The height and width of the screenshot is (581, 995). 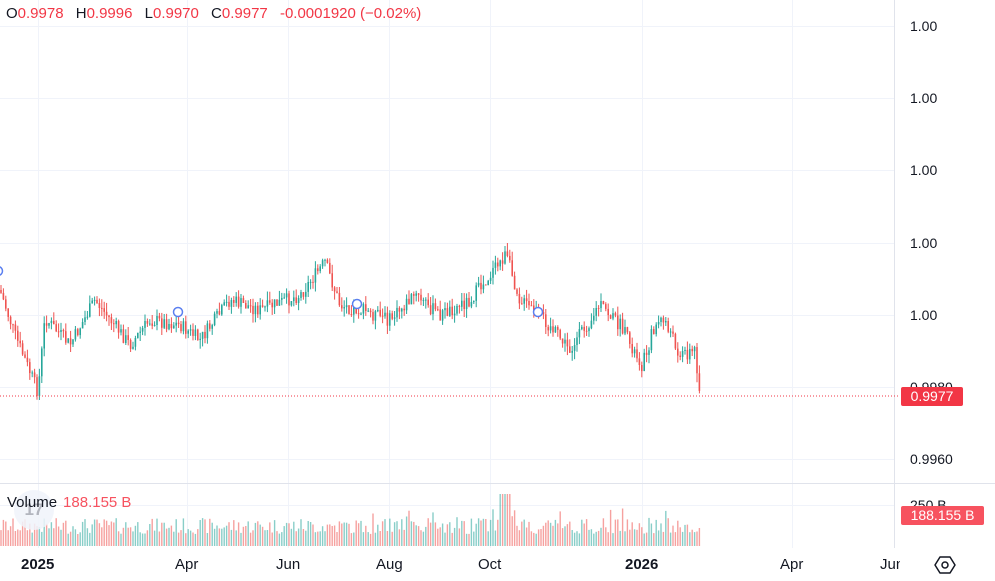 What do you see at coordinates (34, 510) in the screenshot?
I see `tradingview-logo: 17` at bounding box center [34, 510].